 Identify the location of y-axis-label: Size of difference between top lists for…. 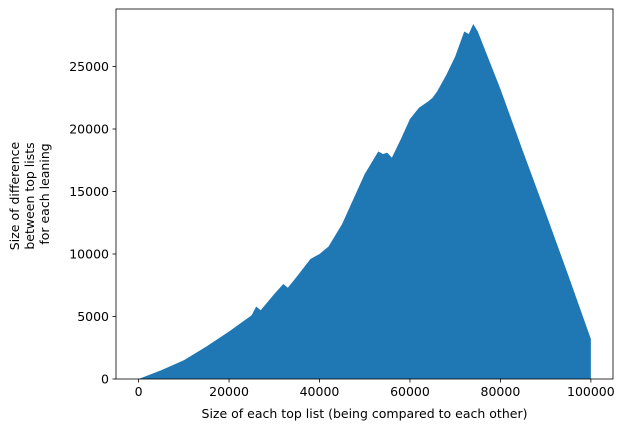
(29, 194).